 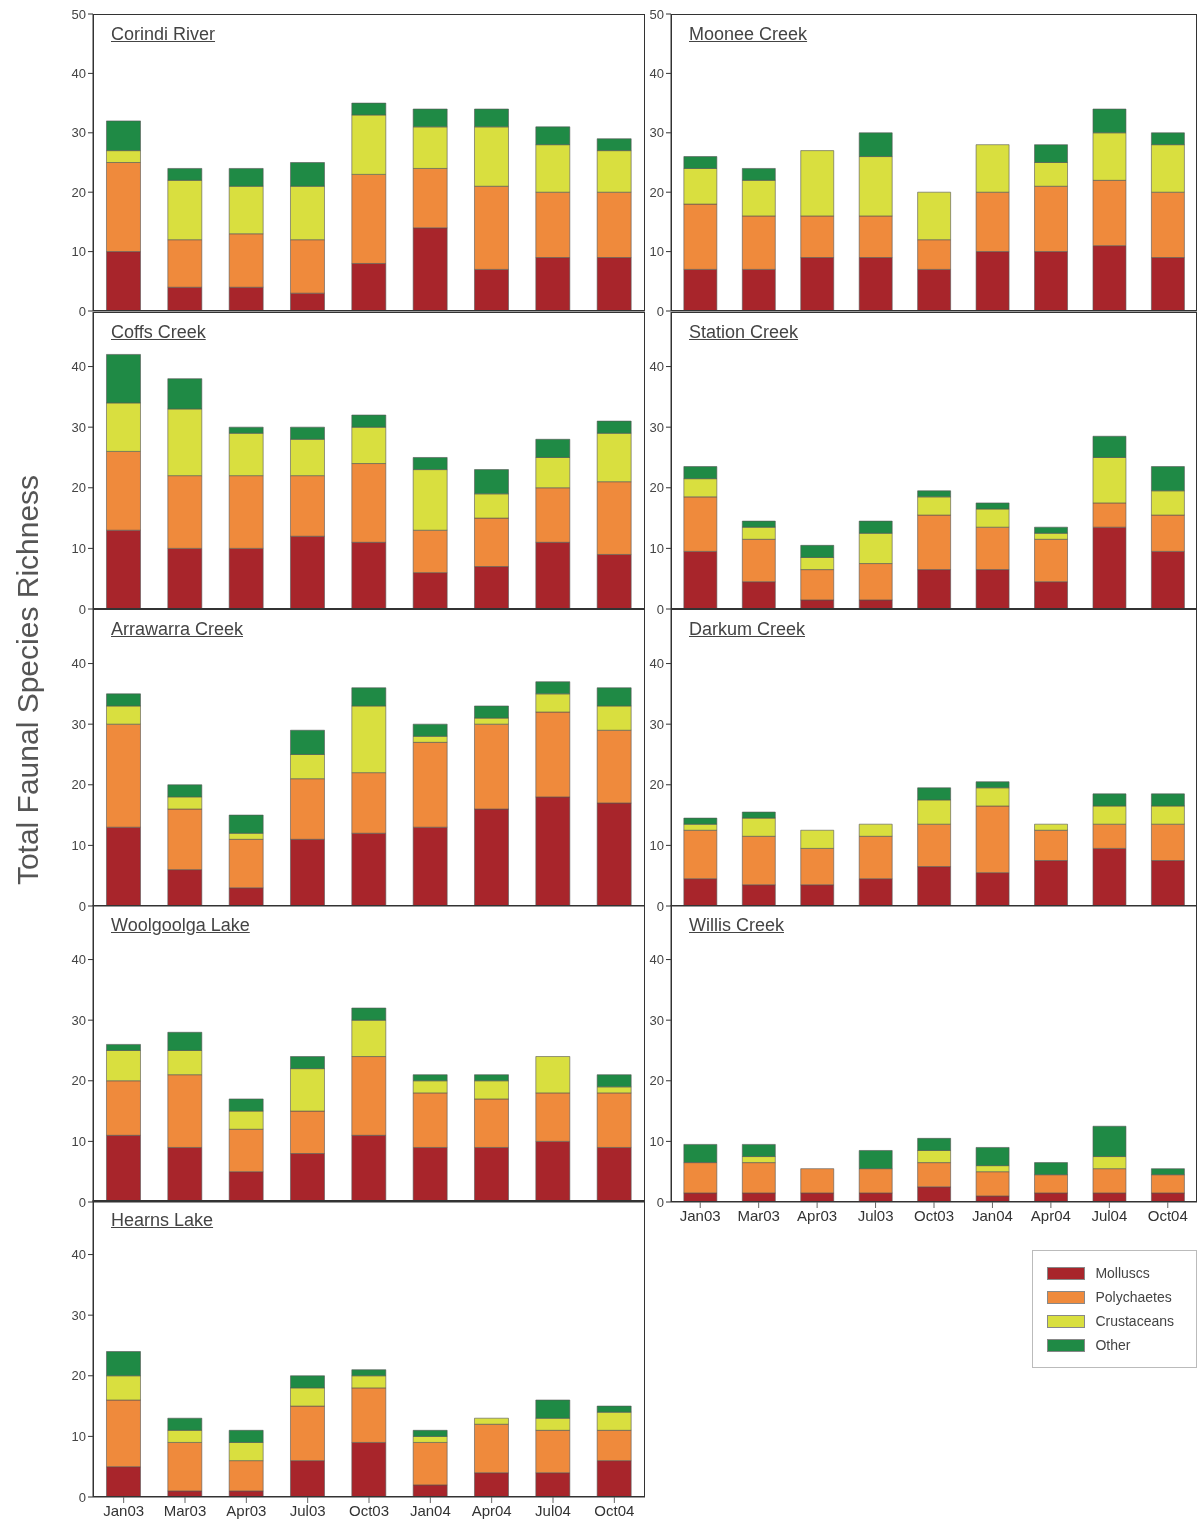 What do you see at coordinates (1113, 1345) in the screenshot?
I see `legend-label: Other` at bounding box center [1113, 1345].